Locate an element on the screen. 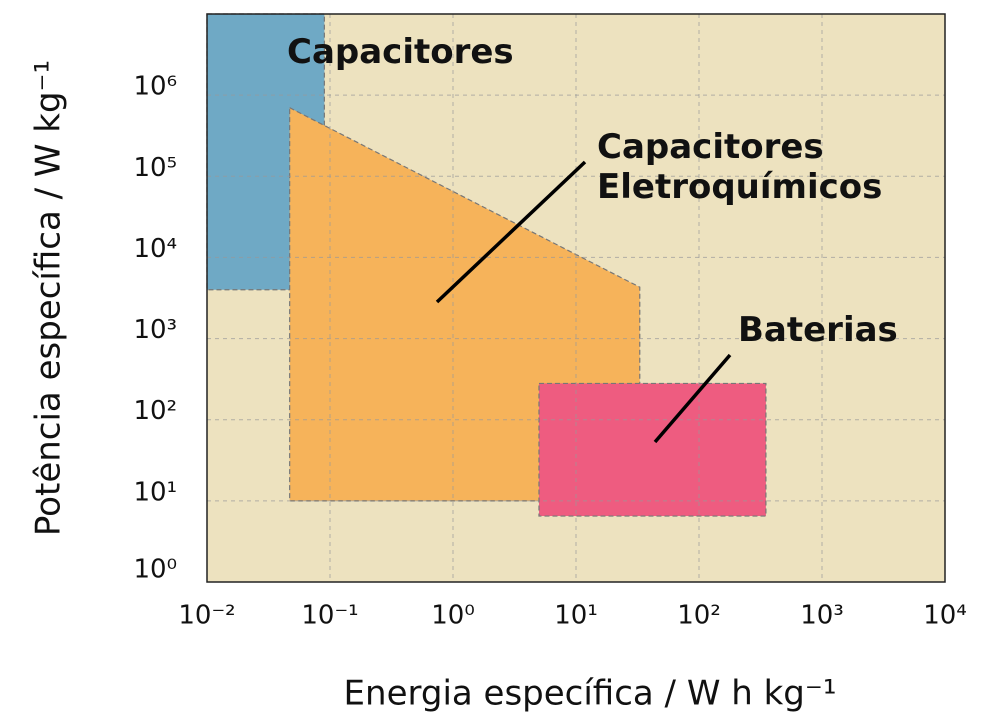 This screenshot has width=993, height=720. y-tick-label: 10² is located at coordinates (155, 411).